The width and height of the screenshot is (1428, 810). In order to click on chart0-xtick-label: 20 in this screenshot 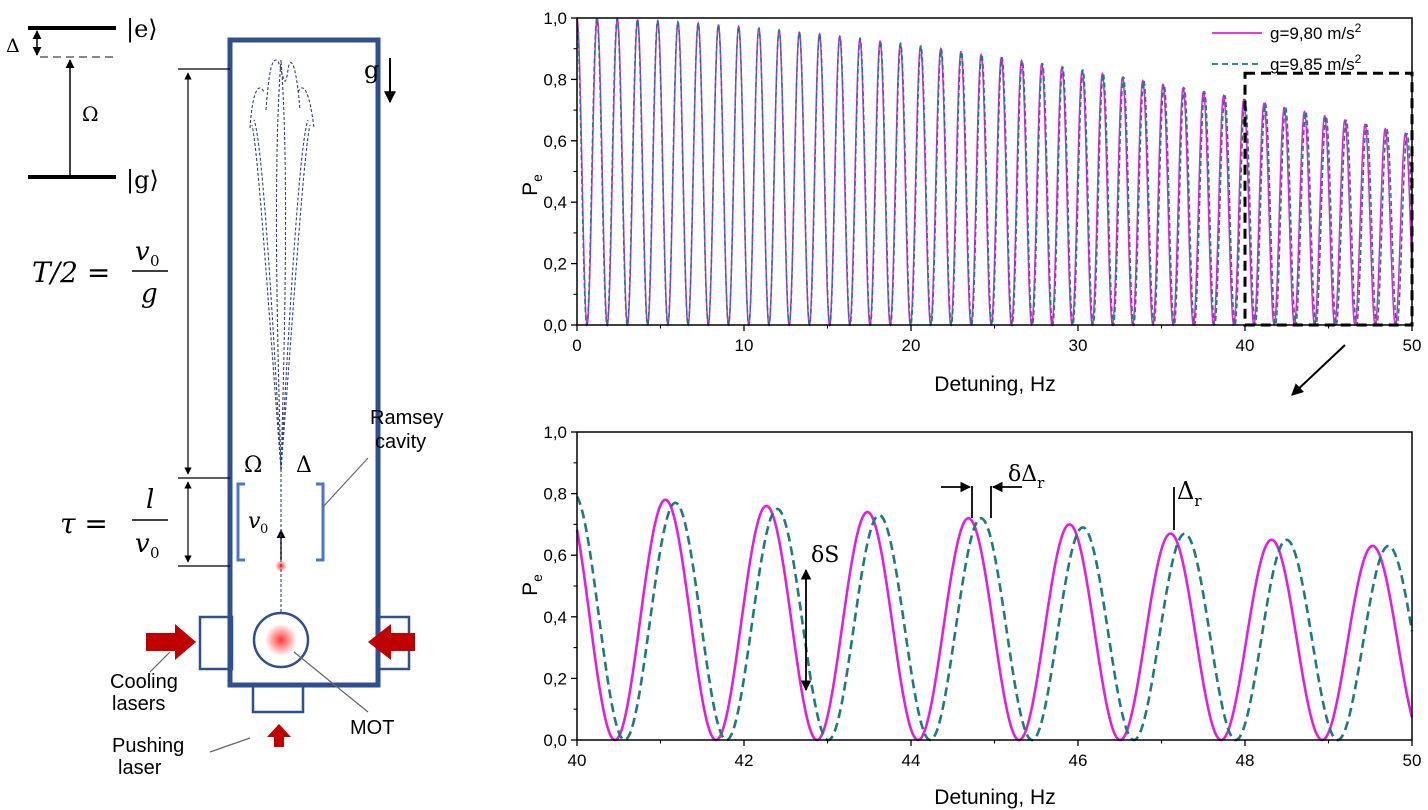, I will do `click(911, 345)`.